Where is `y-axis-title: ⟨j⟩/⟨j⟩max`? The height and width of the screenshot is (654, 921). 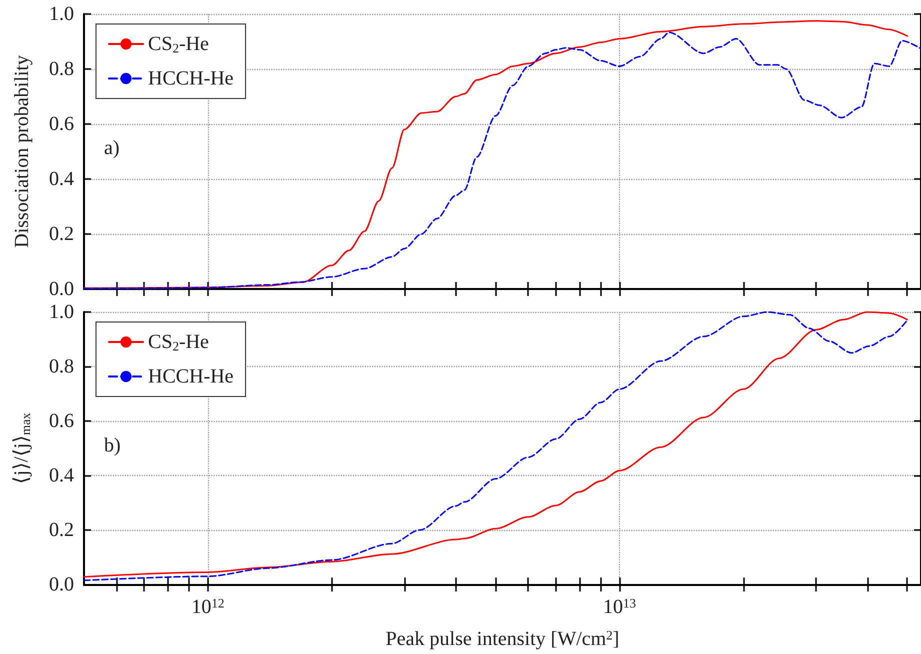
y-axis-title: ⟨j⟩/⟨j⟩max is located at coordinates (21, 448).